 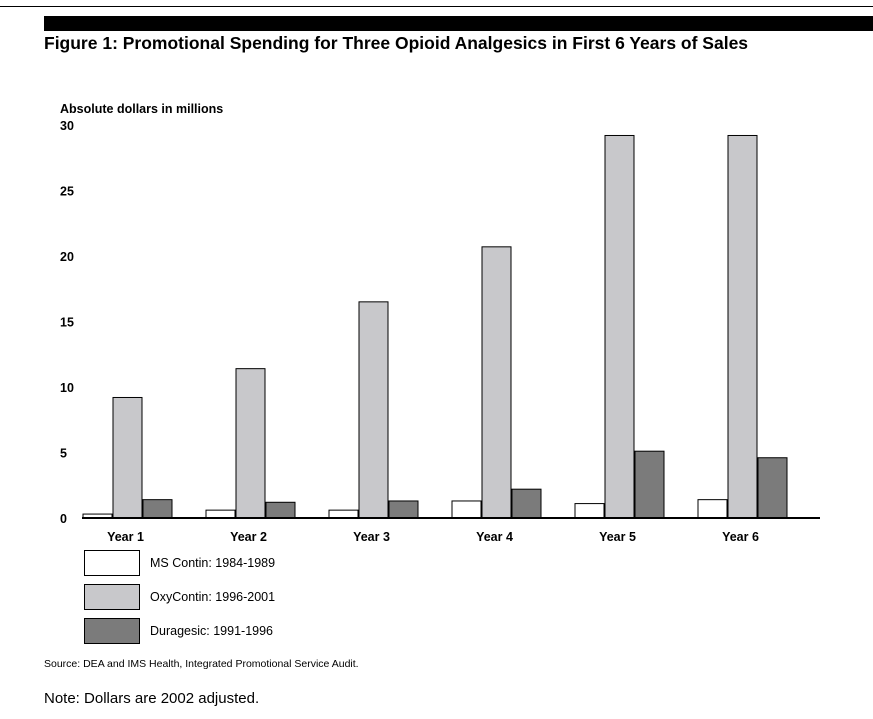 I want to click on x-tick-label: Year 5, so click(x=617, y=537).